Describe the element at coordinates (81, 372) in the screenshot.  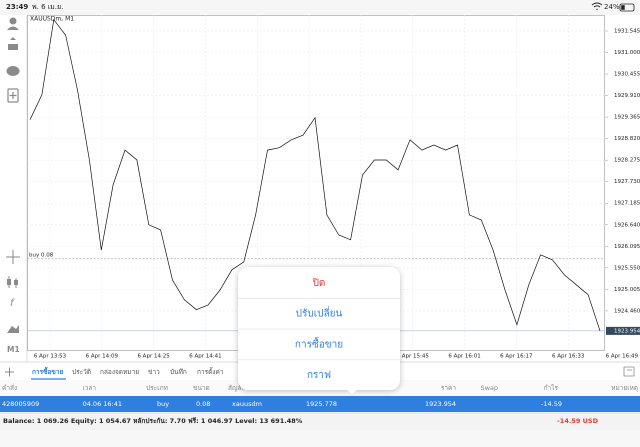
I see `tab: ประวัติ` at that location.